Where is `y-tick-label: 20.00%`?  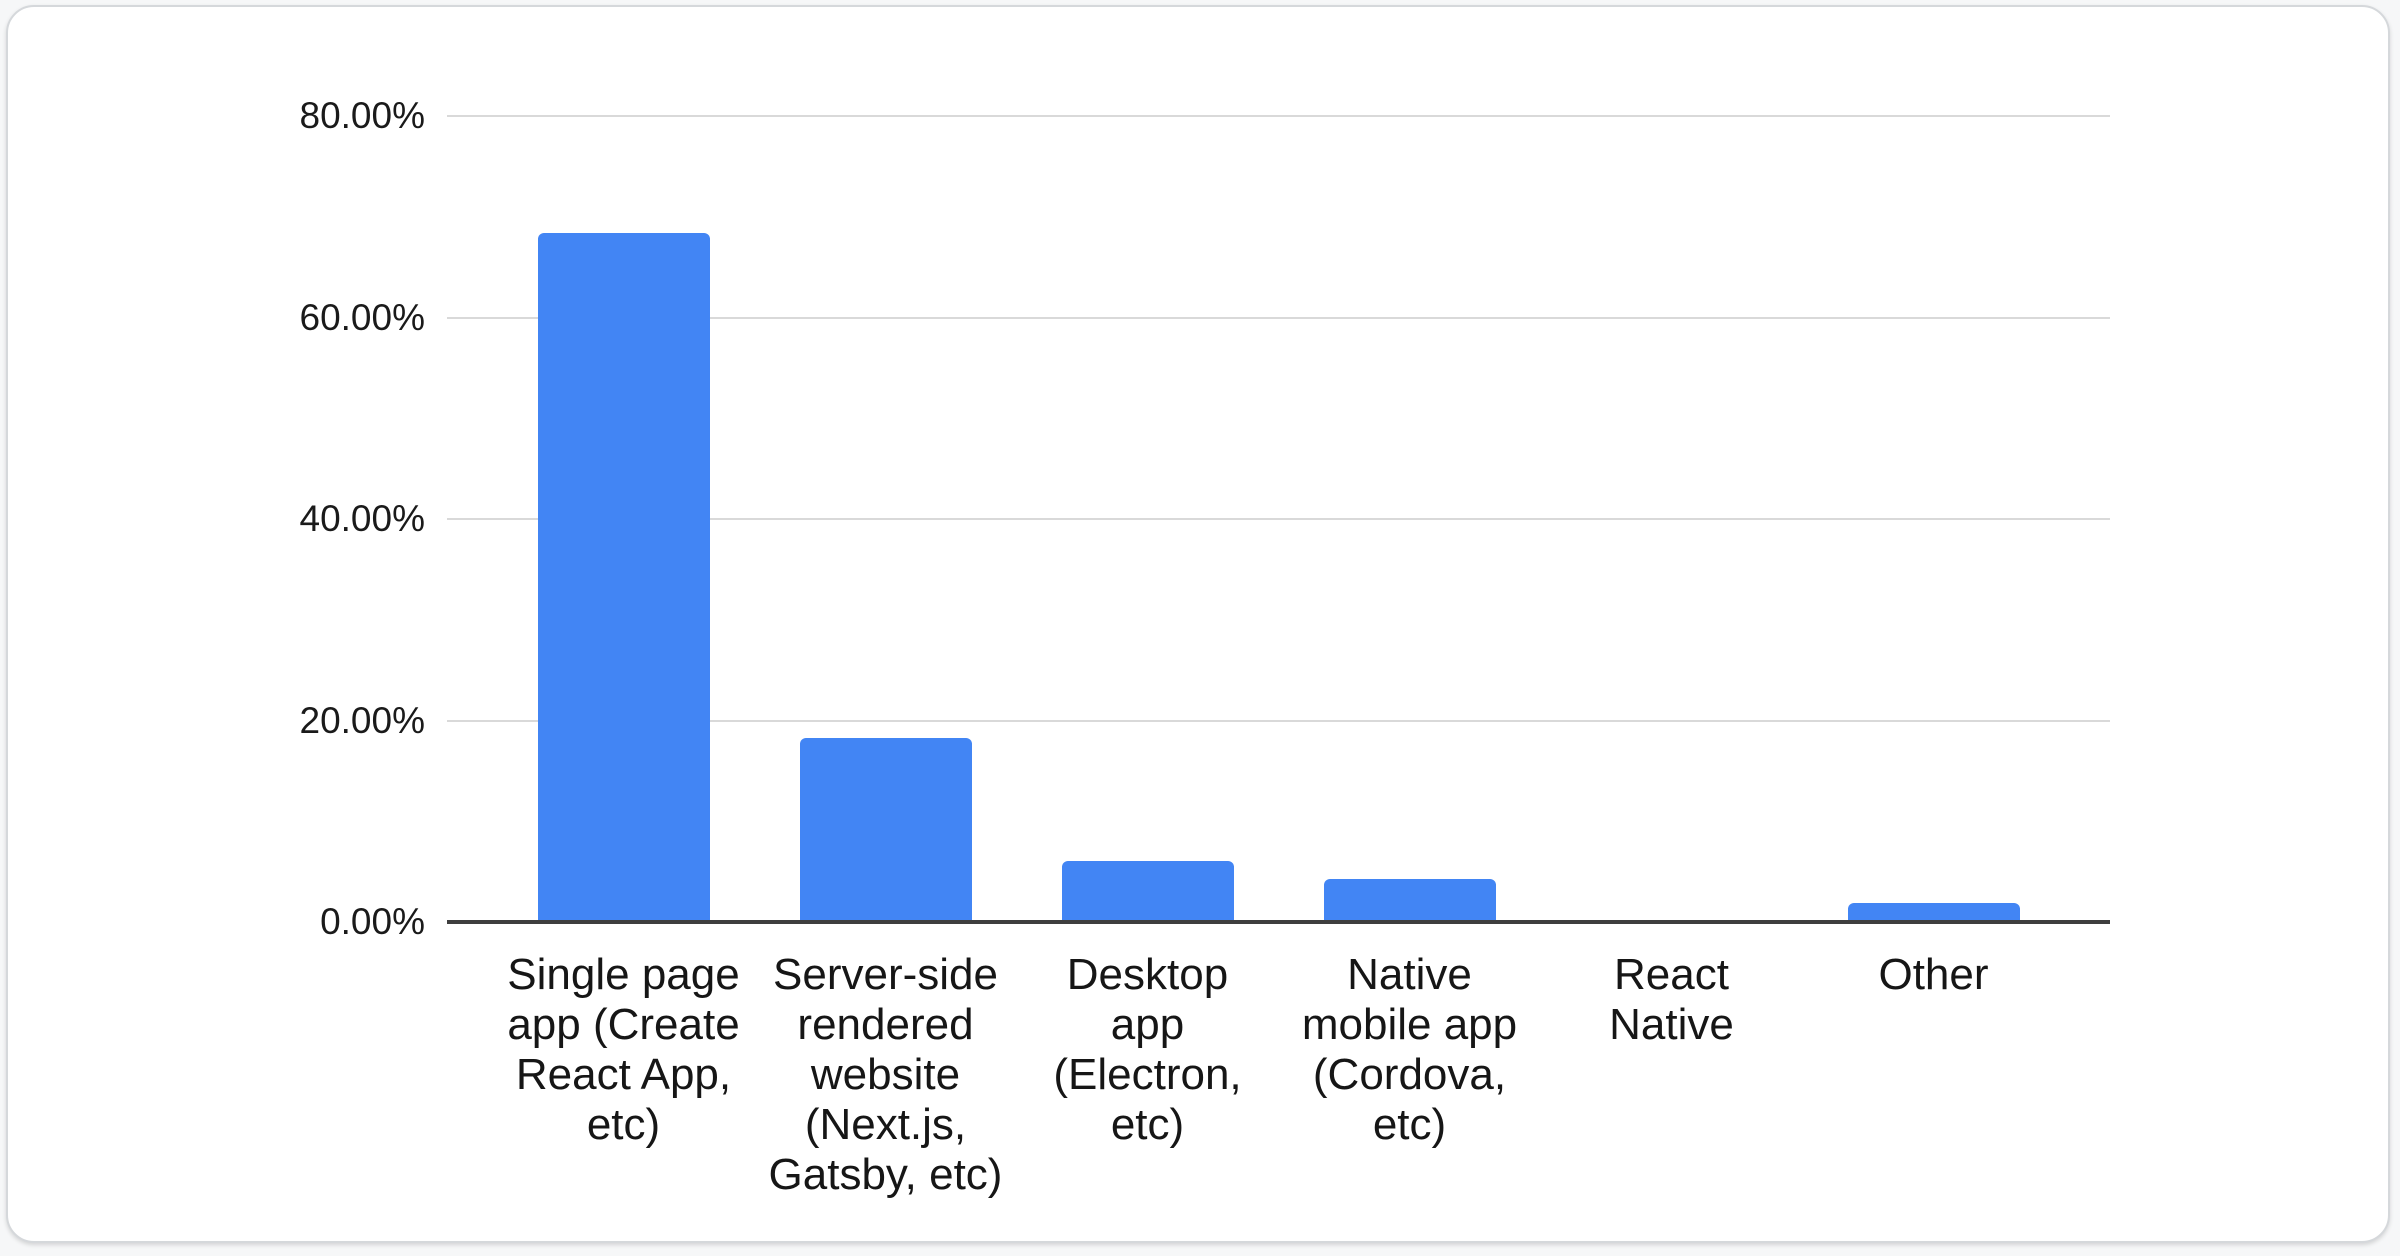 y-tick-label: 20.00% is located at coordinates (362, 720).